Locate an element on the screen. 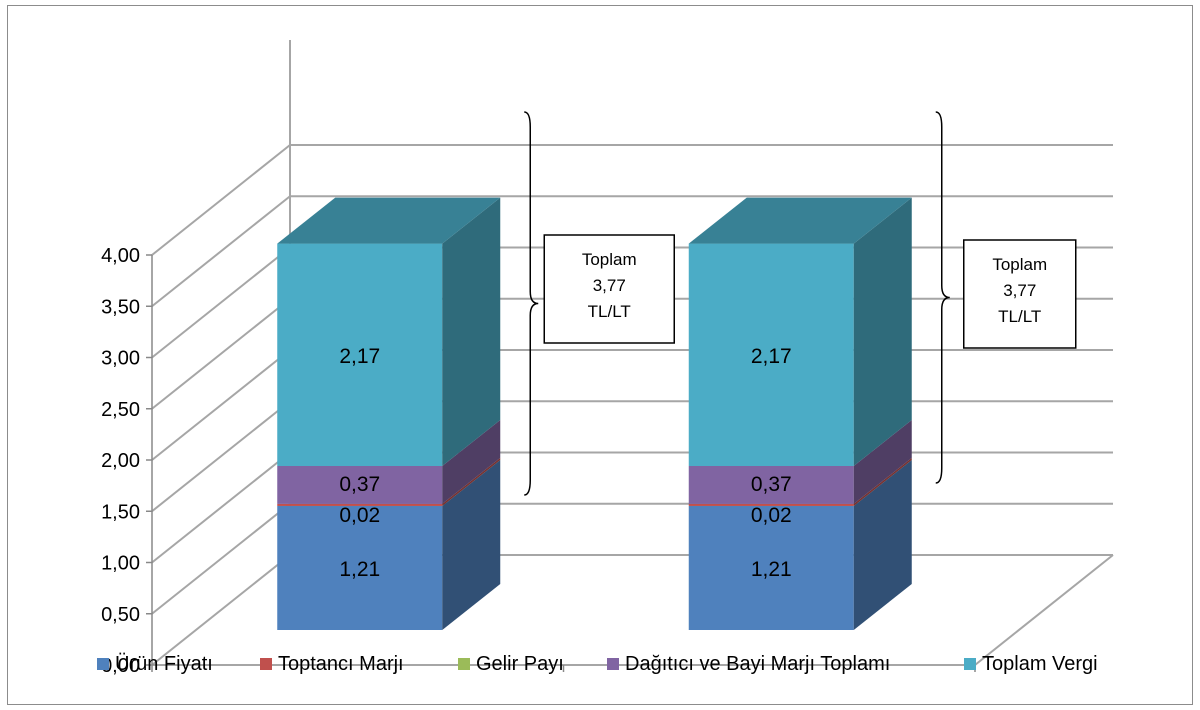  y-tick-label: 3,50 is located at coordinates (120, 307).